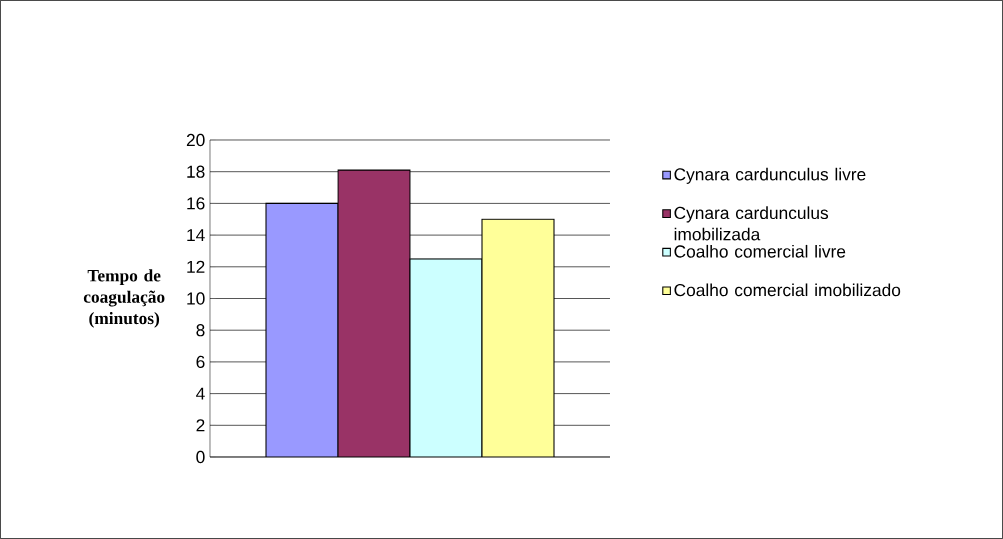 This screenshot has height=539, width=1003. What do you see at coordinates (200, 330) in the screenshot?
I see `y-tick-label: 8` at bounding box center [200, 330].